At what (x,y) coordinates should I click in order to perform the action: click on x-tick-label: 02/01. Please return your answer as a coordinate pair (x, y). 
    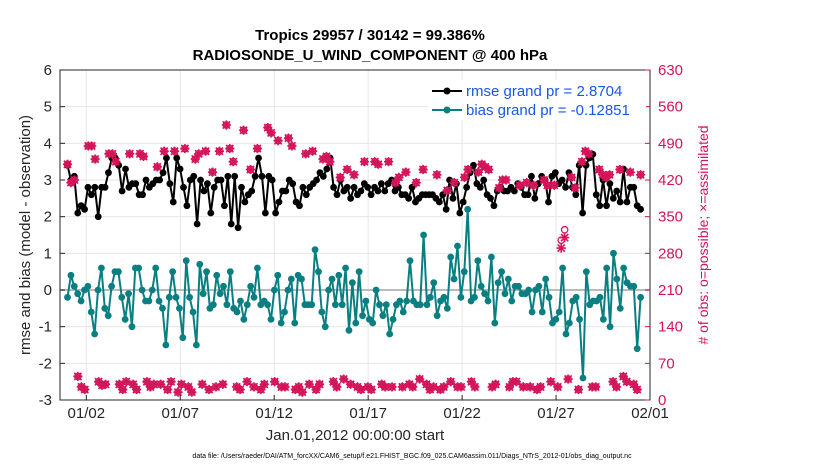
    Looking at the image, I should click on (650, 413).